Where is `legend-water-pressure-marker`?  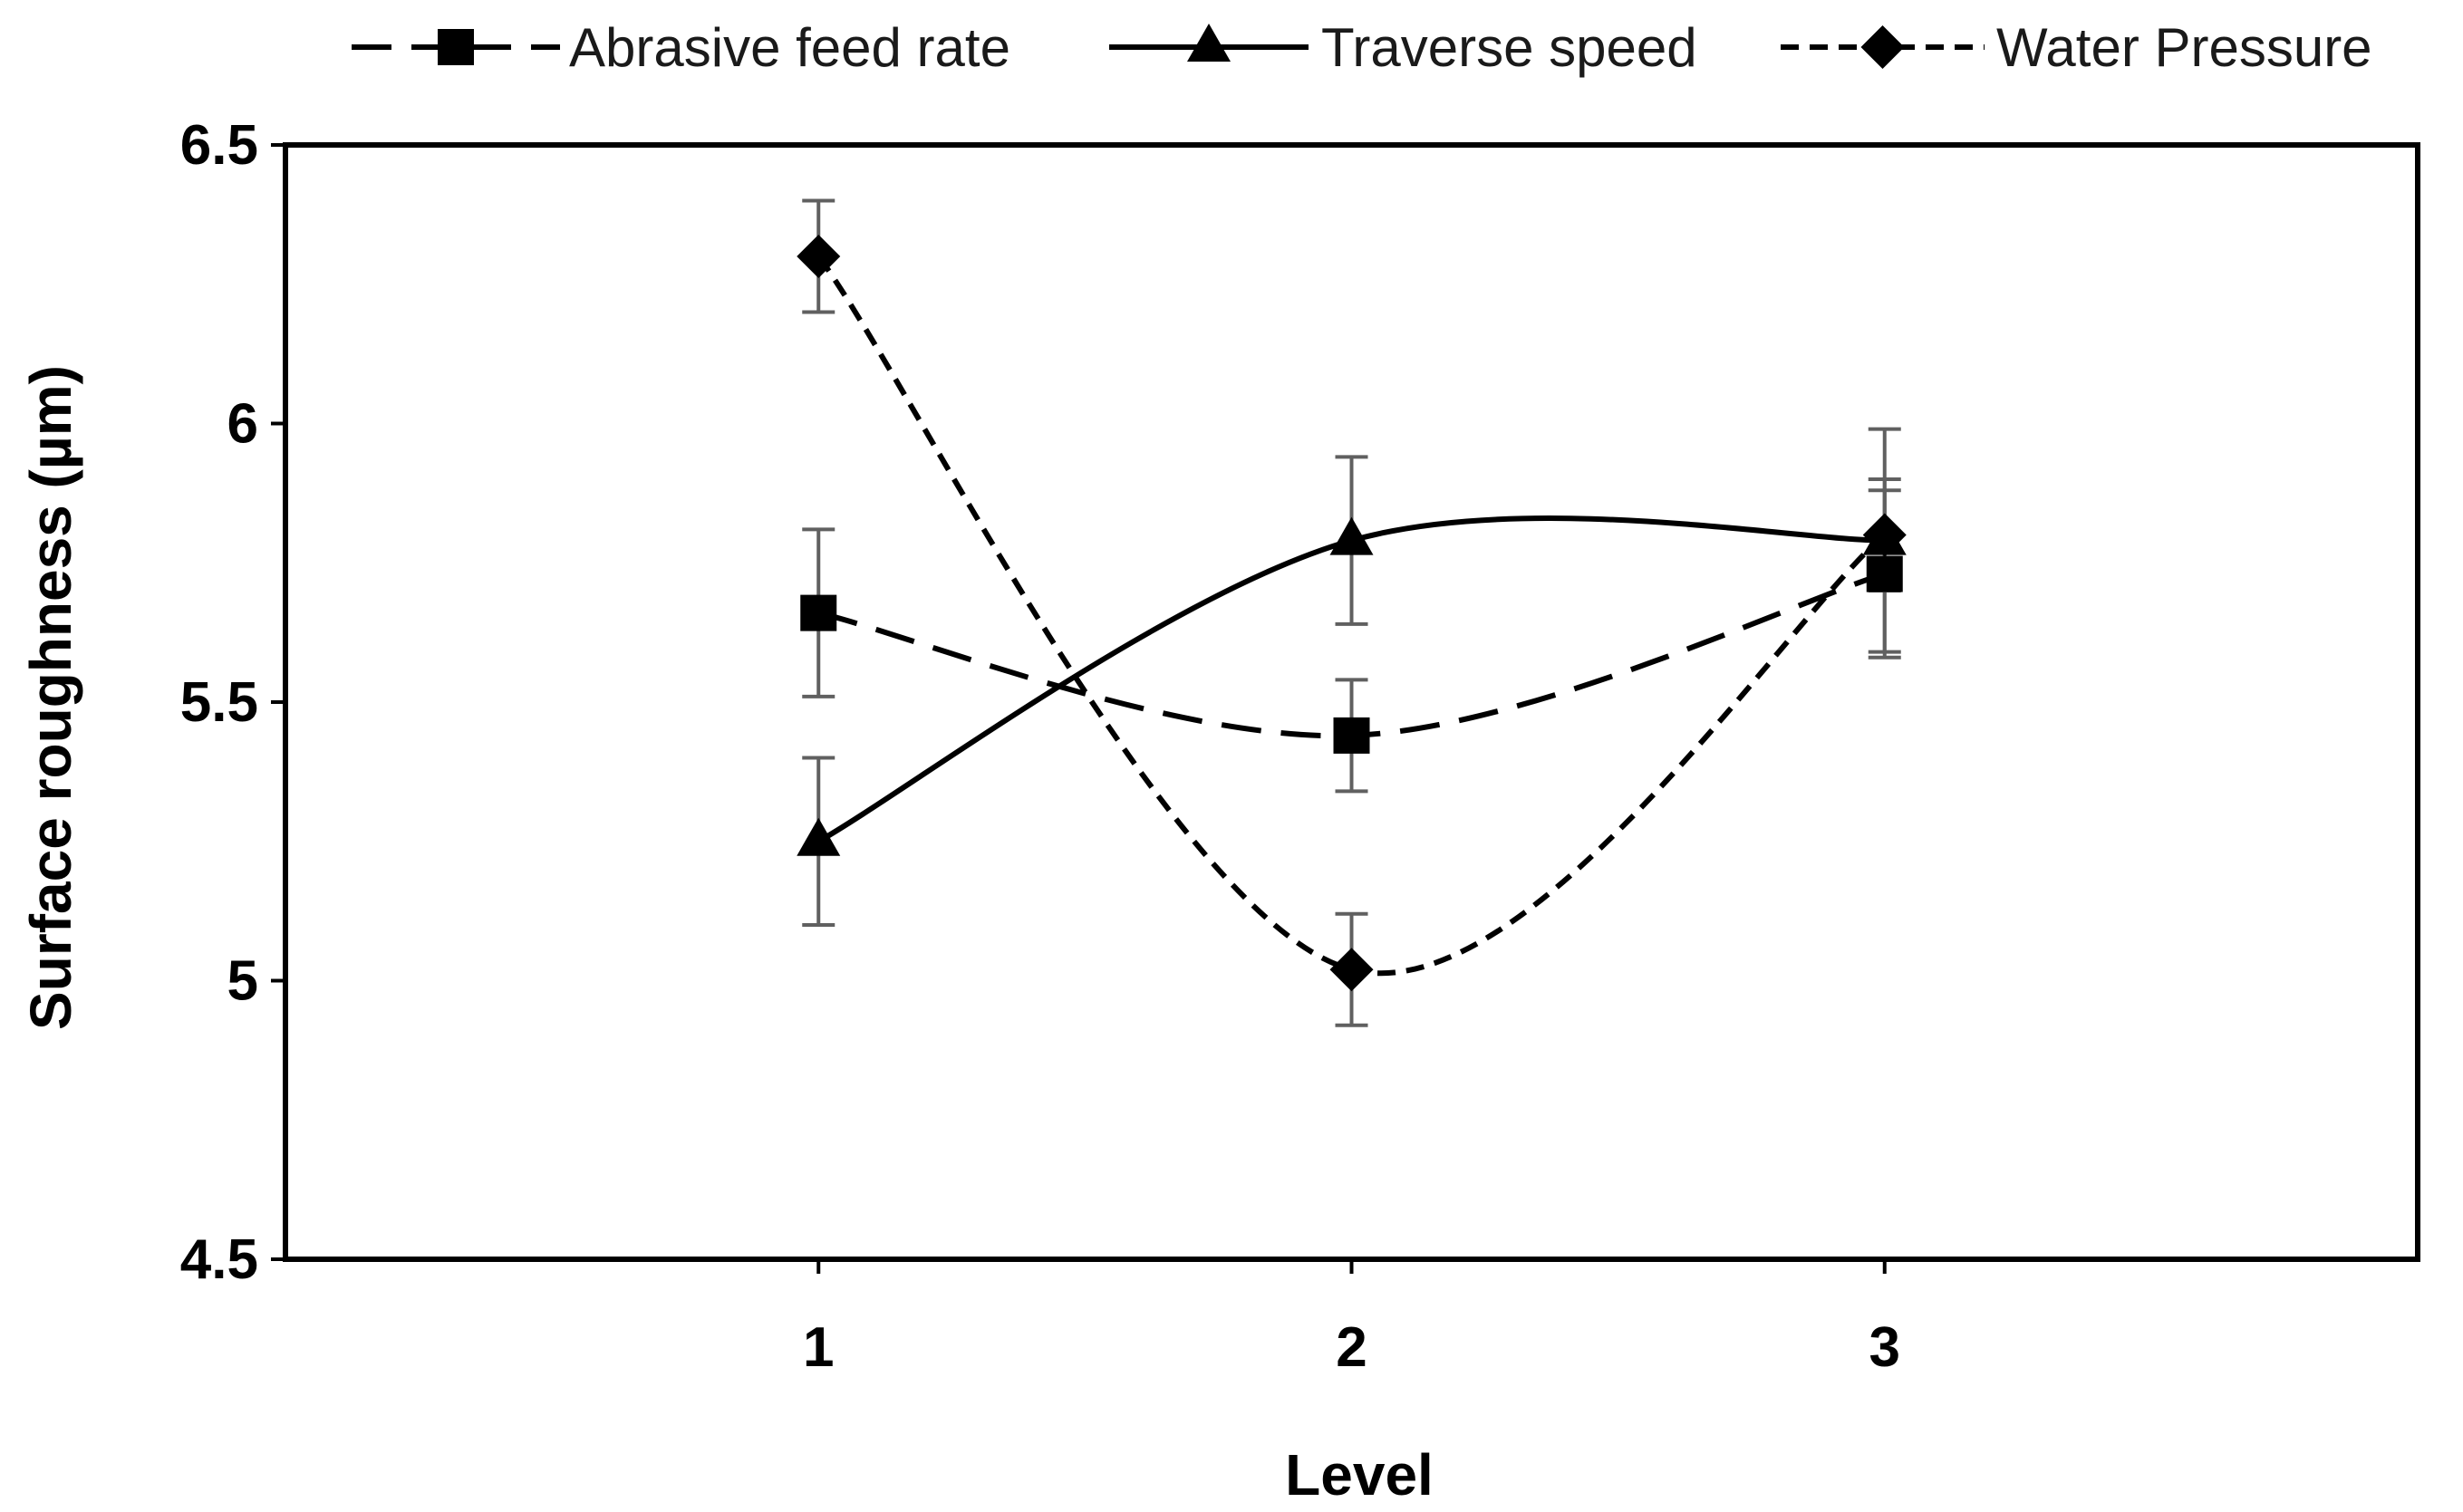 legend-water-pressure-marker is located at coordinates (1882, 47).